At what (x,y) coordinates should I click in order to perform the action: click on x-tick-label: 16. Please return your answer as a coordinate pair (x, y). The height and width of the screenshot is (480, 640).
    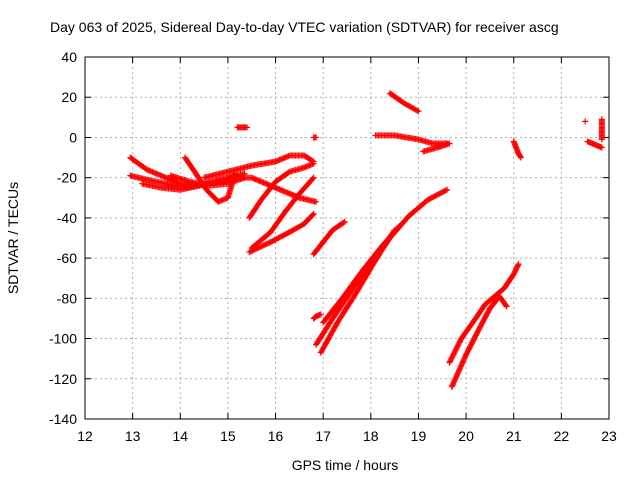
    Looking at the image, I should click on (276, 436).